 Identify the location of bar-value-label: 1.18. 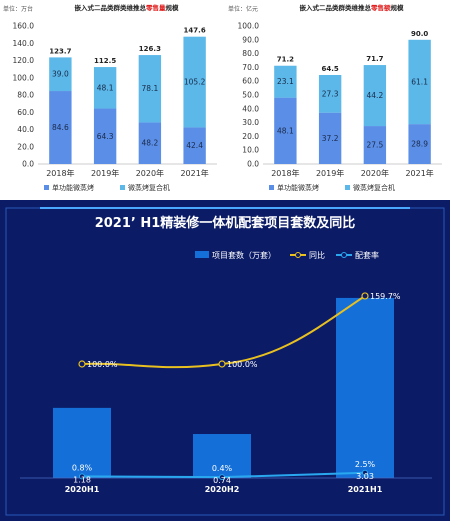
(82, 479).